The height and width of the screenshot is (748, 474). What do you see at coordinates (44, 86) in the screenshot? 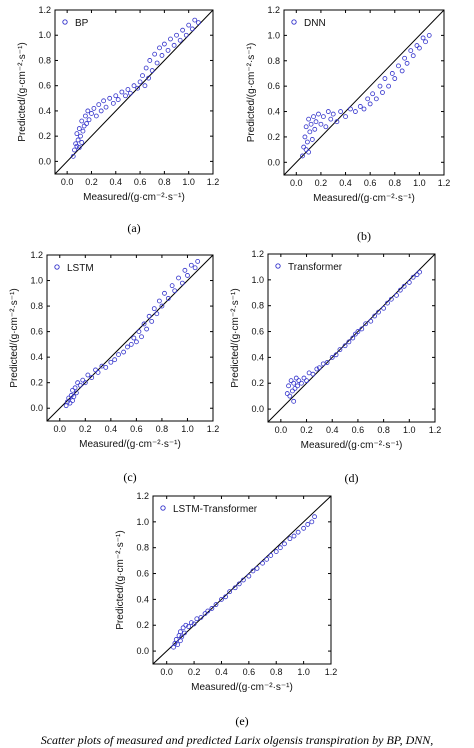
I see `y-tick-label: 0.6` at bounding box center [44, 86].